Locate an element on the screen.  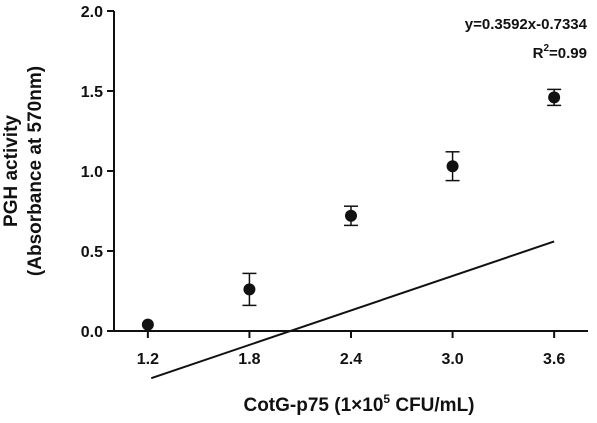
r-squared-superscript: 2 is located at coordinates (546, 48).